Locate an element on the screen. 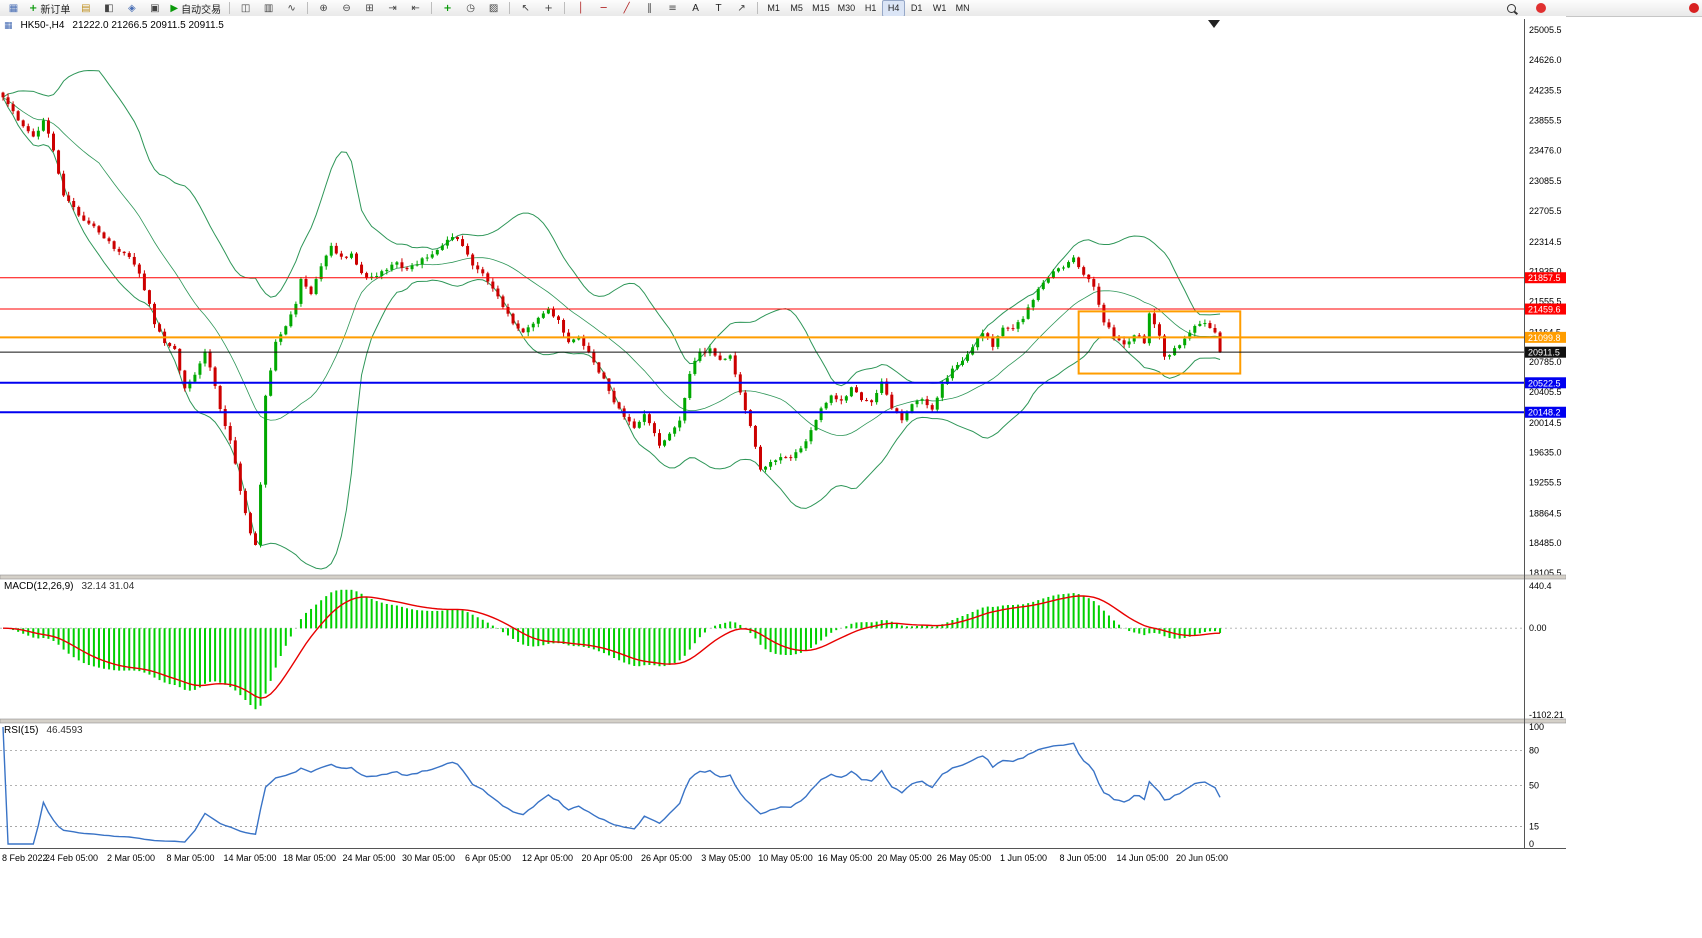 Image resolution: width=1702 pixels, height=938 pixels. trendline-button: ╱ is located at coordinates (626, 8).